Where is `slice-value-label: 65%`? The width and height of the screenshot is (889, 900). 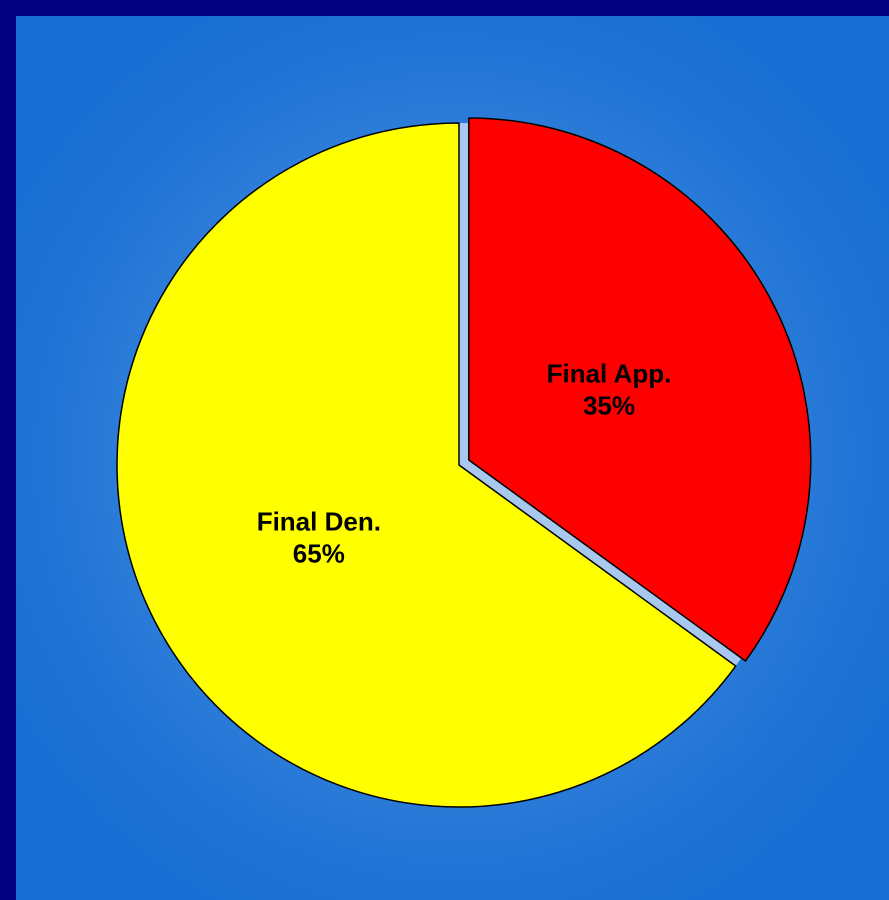
slice-value-label: 65% is located at coordinates (319, 553).